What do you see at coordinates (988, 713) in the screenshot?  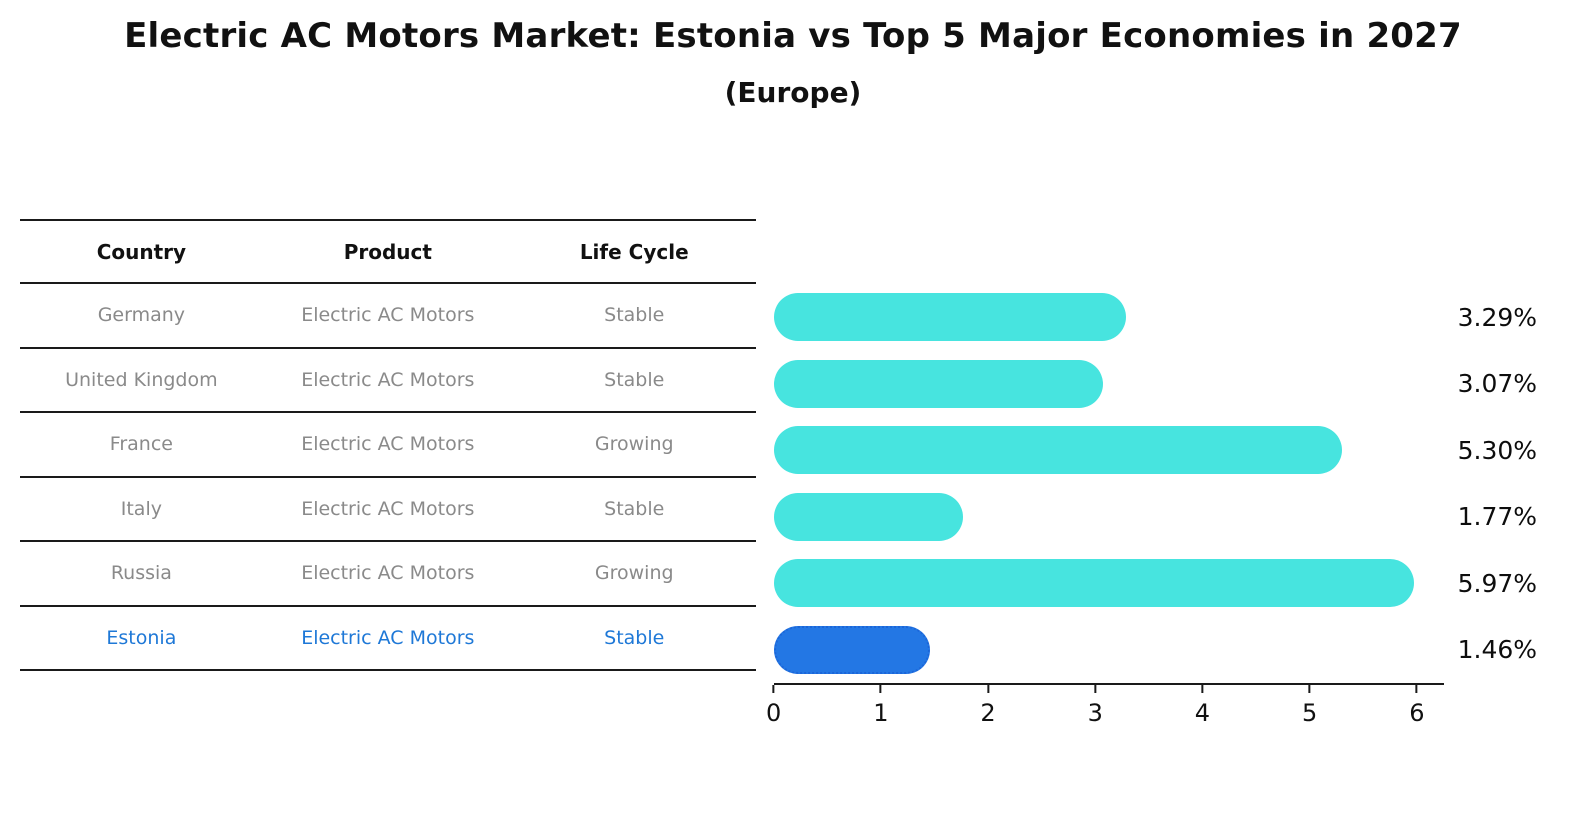 I see `tick-label: 2` at bounding box center [988, 713].